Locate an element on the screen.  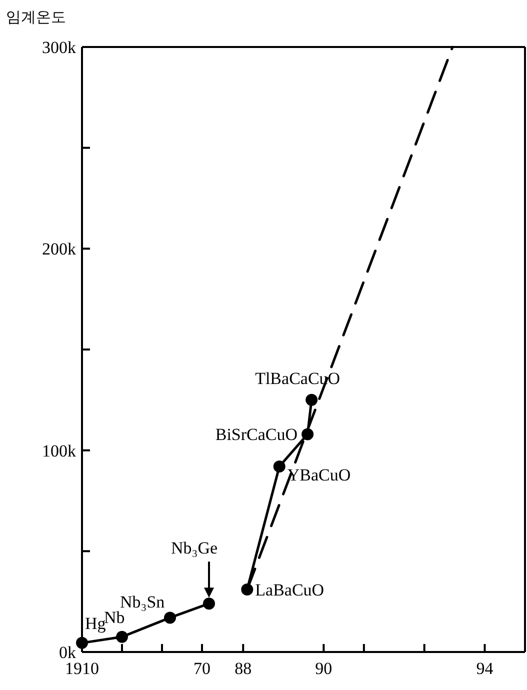
x-tick-label: 94 is located at coordinates (485, 668).